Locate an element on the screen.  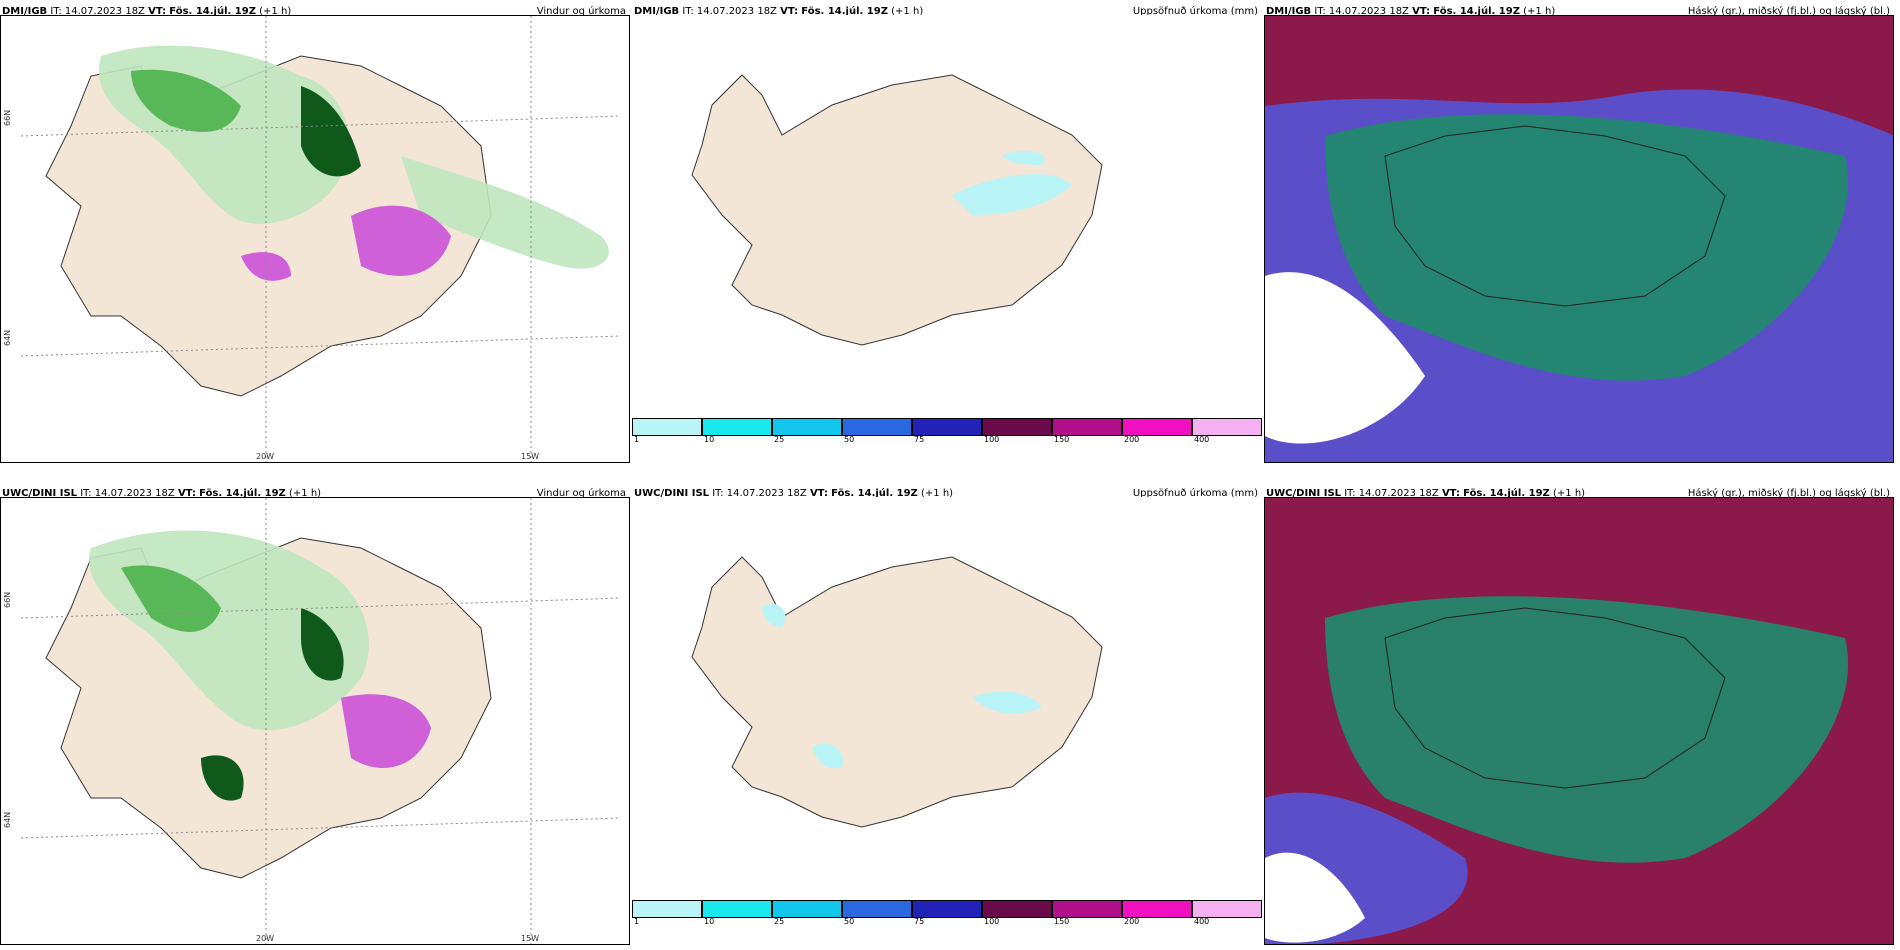
panel-title: Vindur og úrkoma is located at coordinates (581, 493).